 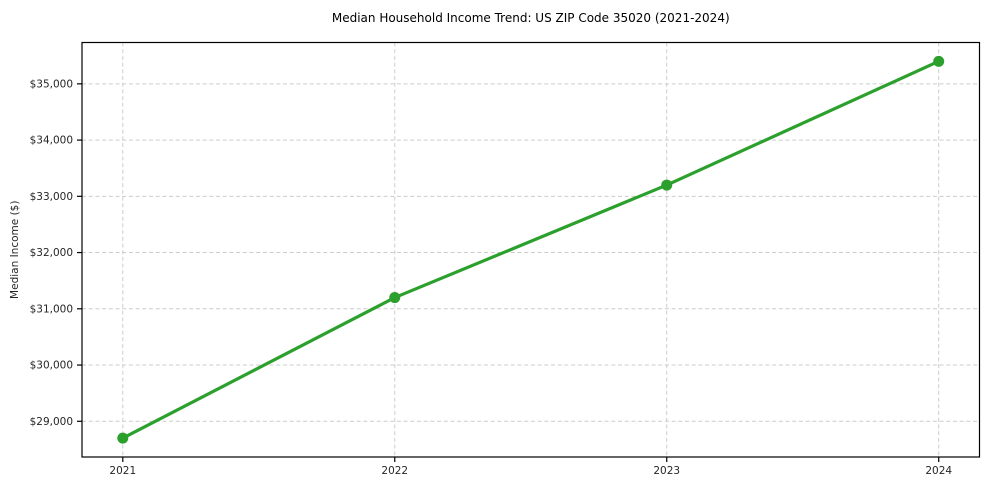 I want to click on y-tick-label: $33,000, so click(x=51, y=197).